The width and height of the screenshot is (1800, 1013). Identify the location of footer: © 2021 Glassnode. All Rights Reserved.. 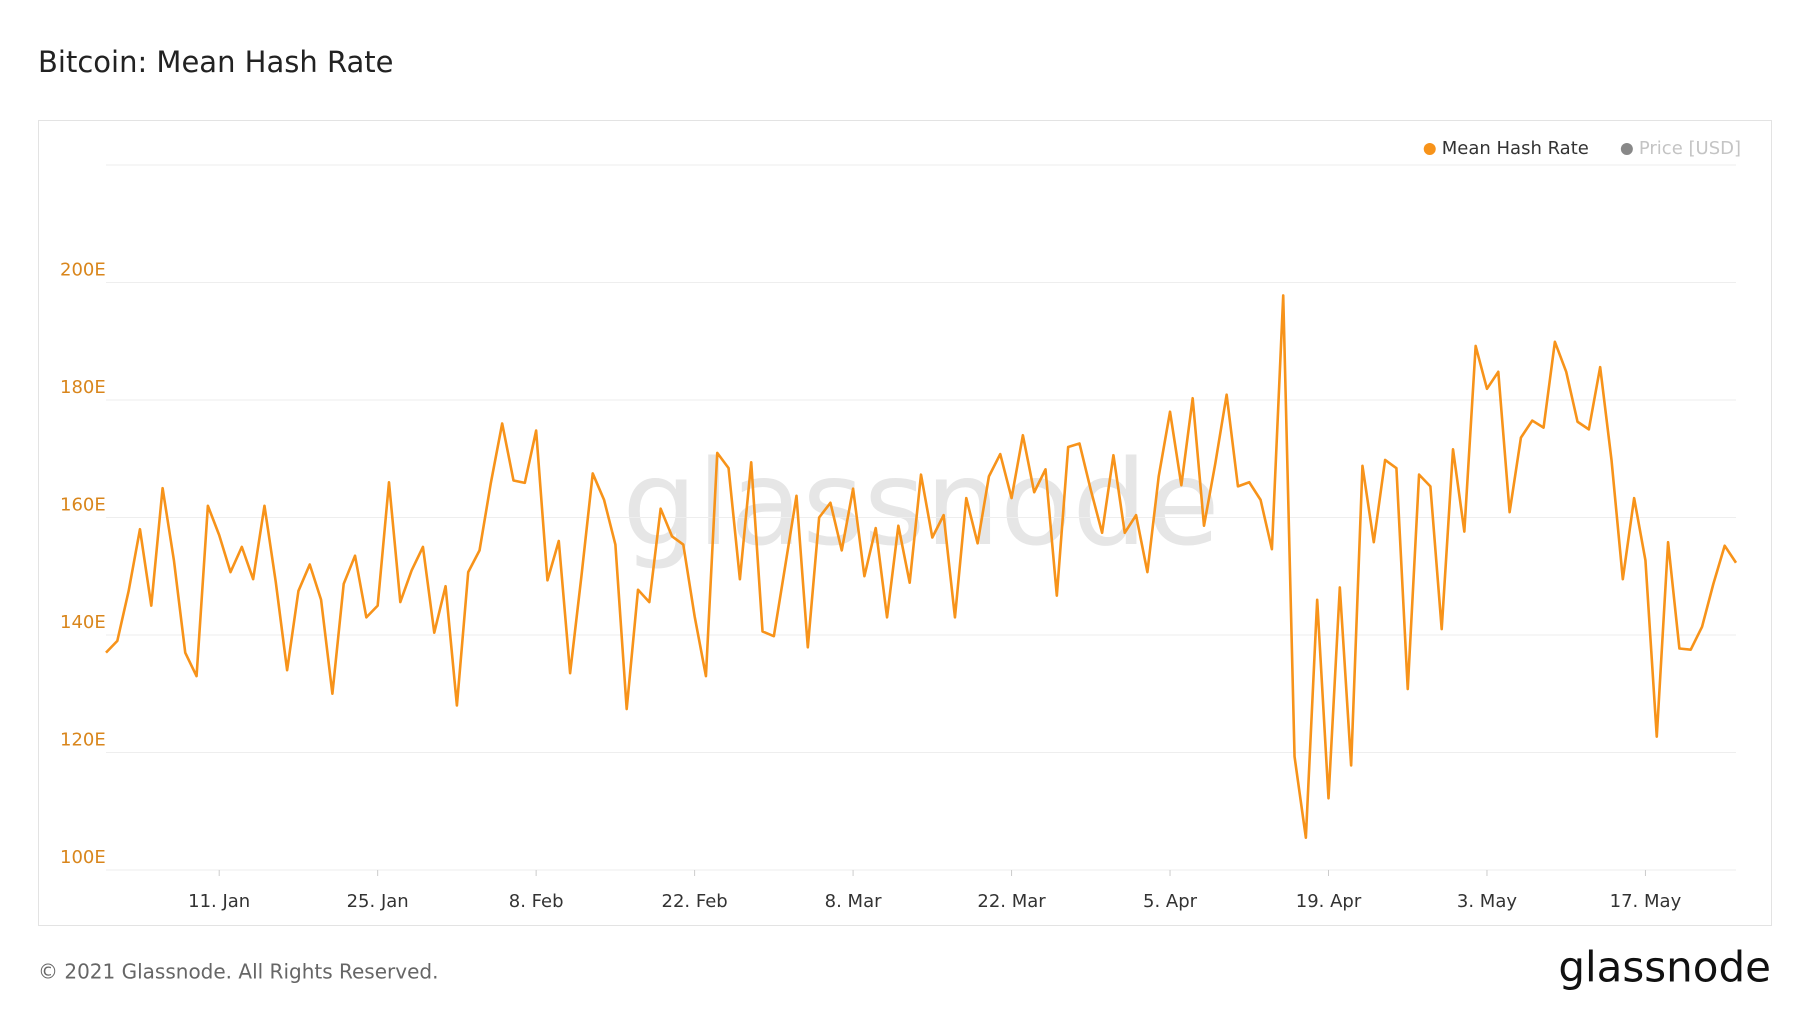
(238, 972).